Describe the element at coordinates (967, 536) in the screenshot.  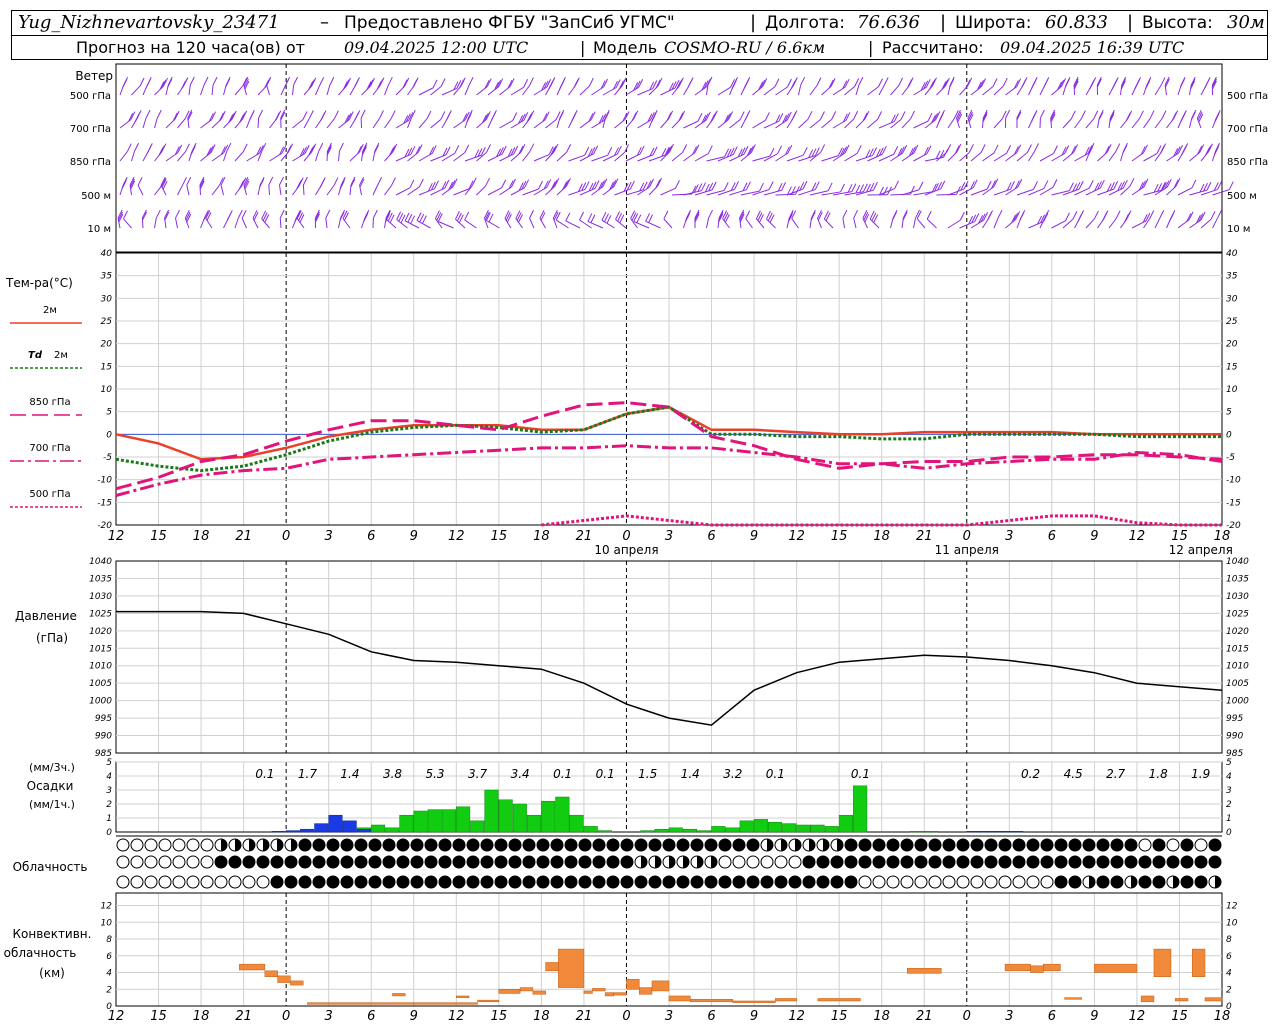
I see `hour-label: 0` at that location.